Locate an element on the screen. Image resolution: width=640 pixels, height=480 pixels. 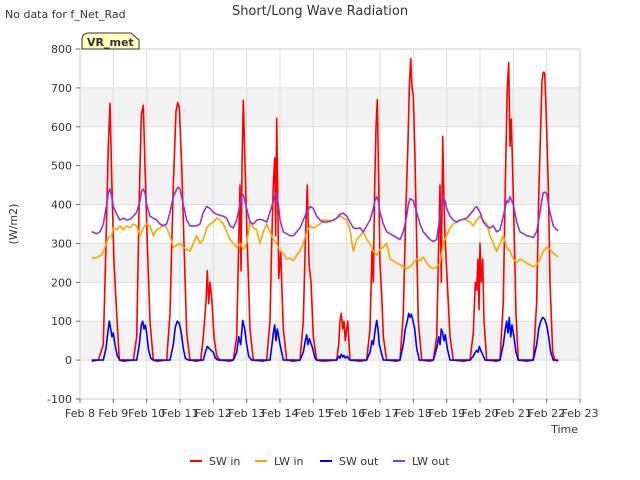
series-line-sw-out is located at coordinates (325, 336).